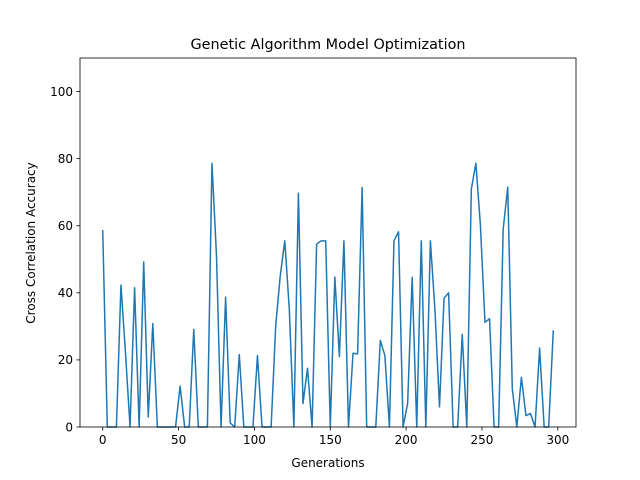 The height and width of the screenshot is (480, 640). I want to click on y-tick-label: 40, so click(65, 293).